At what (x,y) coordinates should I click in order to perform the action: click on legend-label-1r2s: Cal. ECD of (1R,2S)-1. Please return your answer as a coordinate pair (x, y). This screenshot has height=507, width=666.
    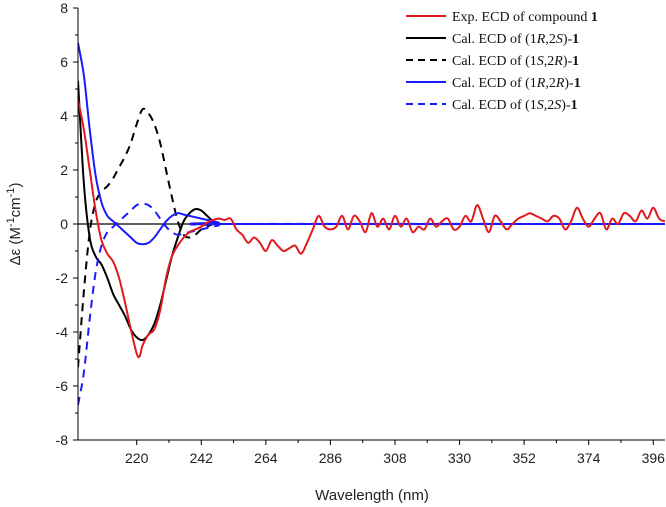
    Looking at the image, I should click on (515, 39).